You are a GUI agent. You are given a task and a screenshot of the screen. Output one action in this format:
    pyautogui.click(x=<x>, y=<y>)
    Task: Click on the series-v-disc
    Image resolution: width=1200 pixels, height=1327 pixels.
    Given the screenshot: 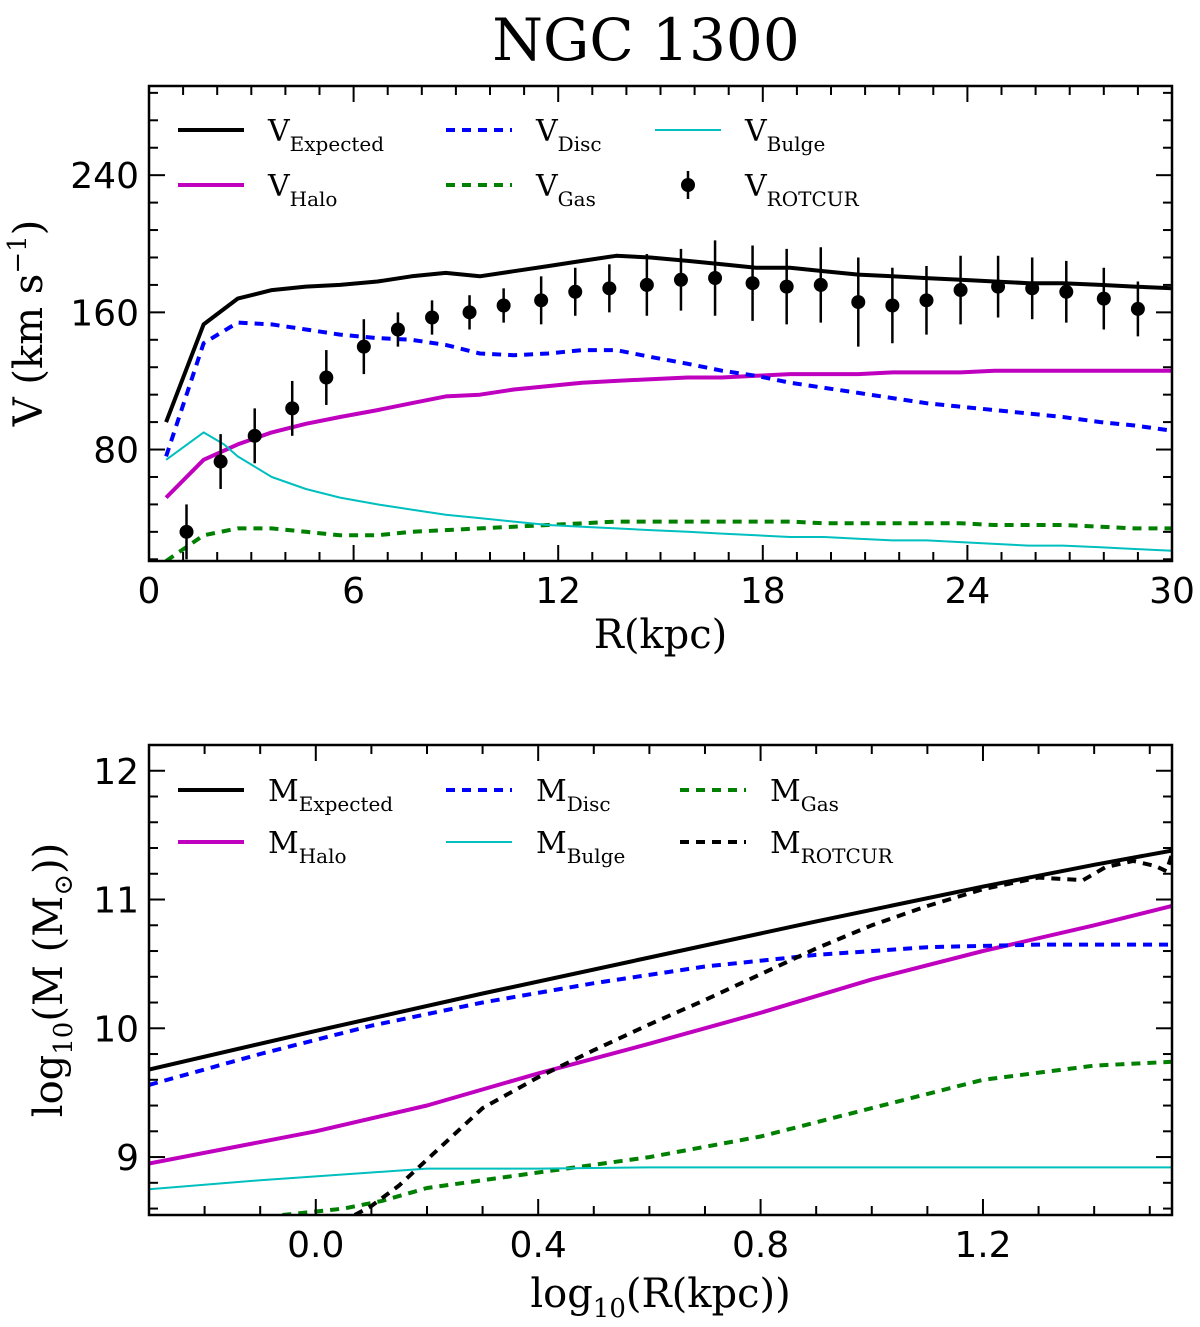 What is the action you would take?
    pyautogui.click(x=668, y=389)
    